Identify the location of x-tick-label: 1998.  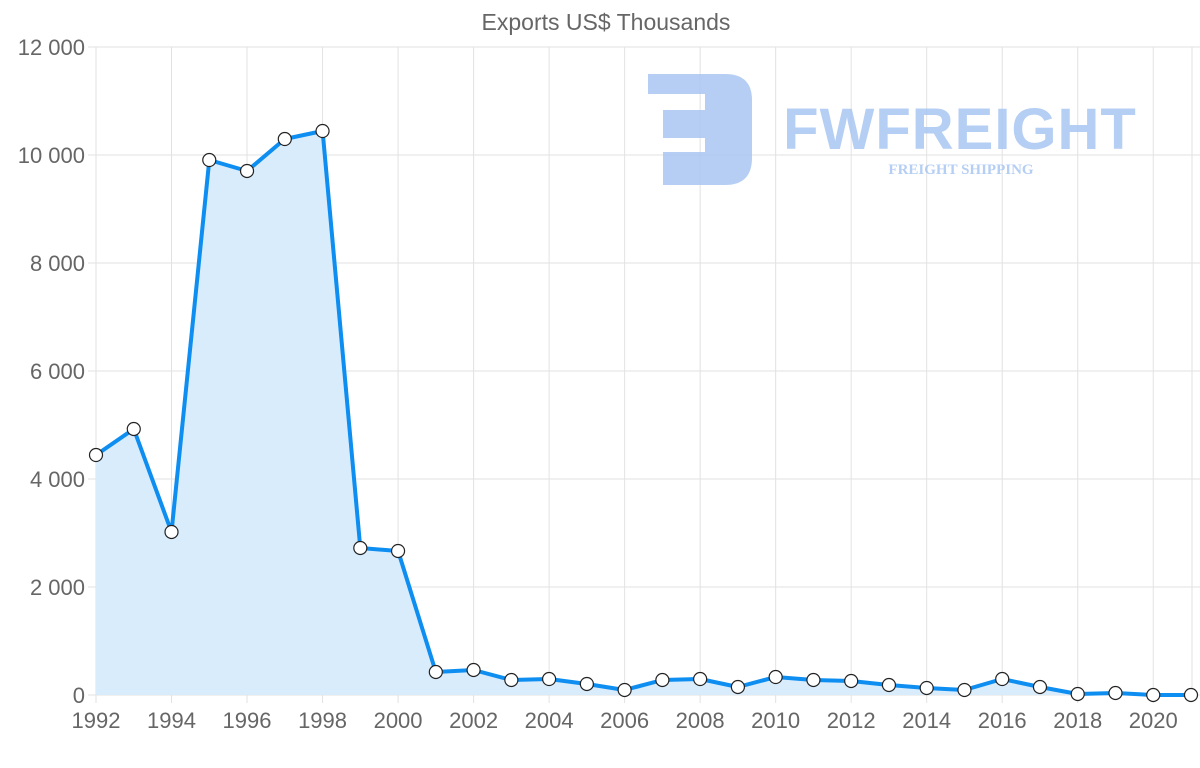
(322, 720).